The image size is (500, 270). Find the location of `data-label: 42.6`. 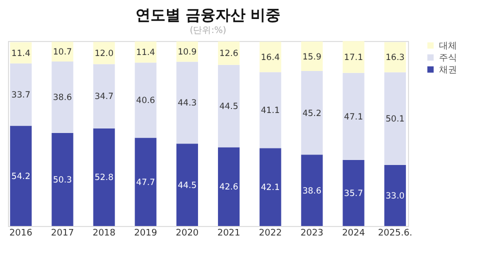

data-label: 42.6 is located at coordinates (228, 187).